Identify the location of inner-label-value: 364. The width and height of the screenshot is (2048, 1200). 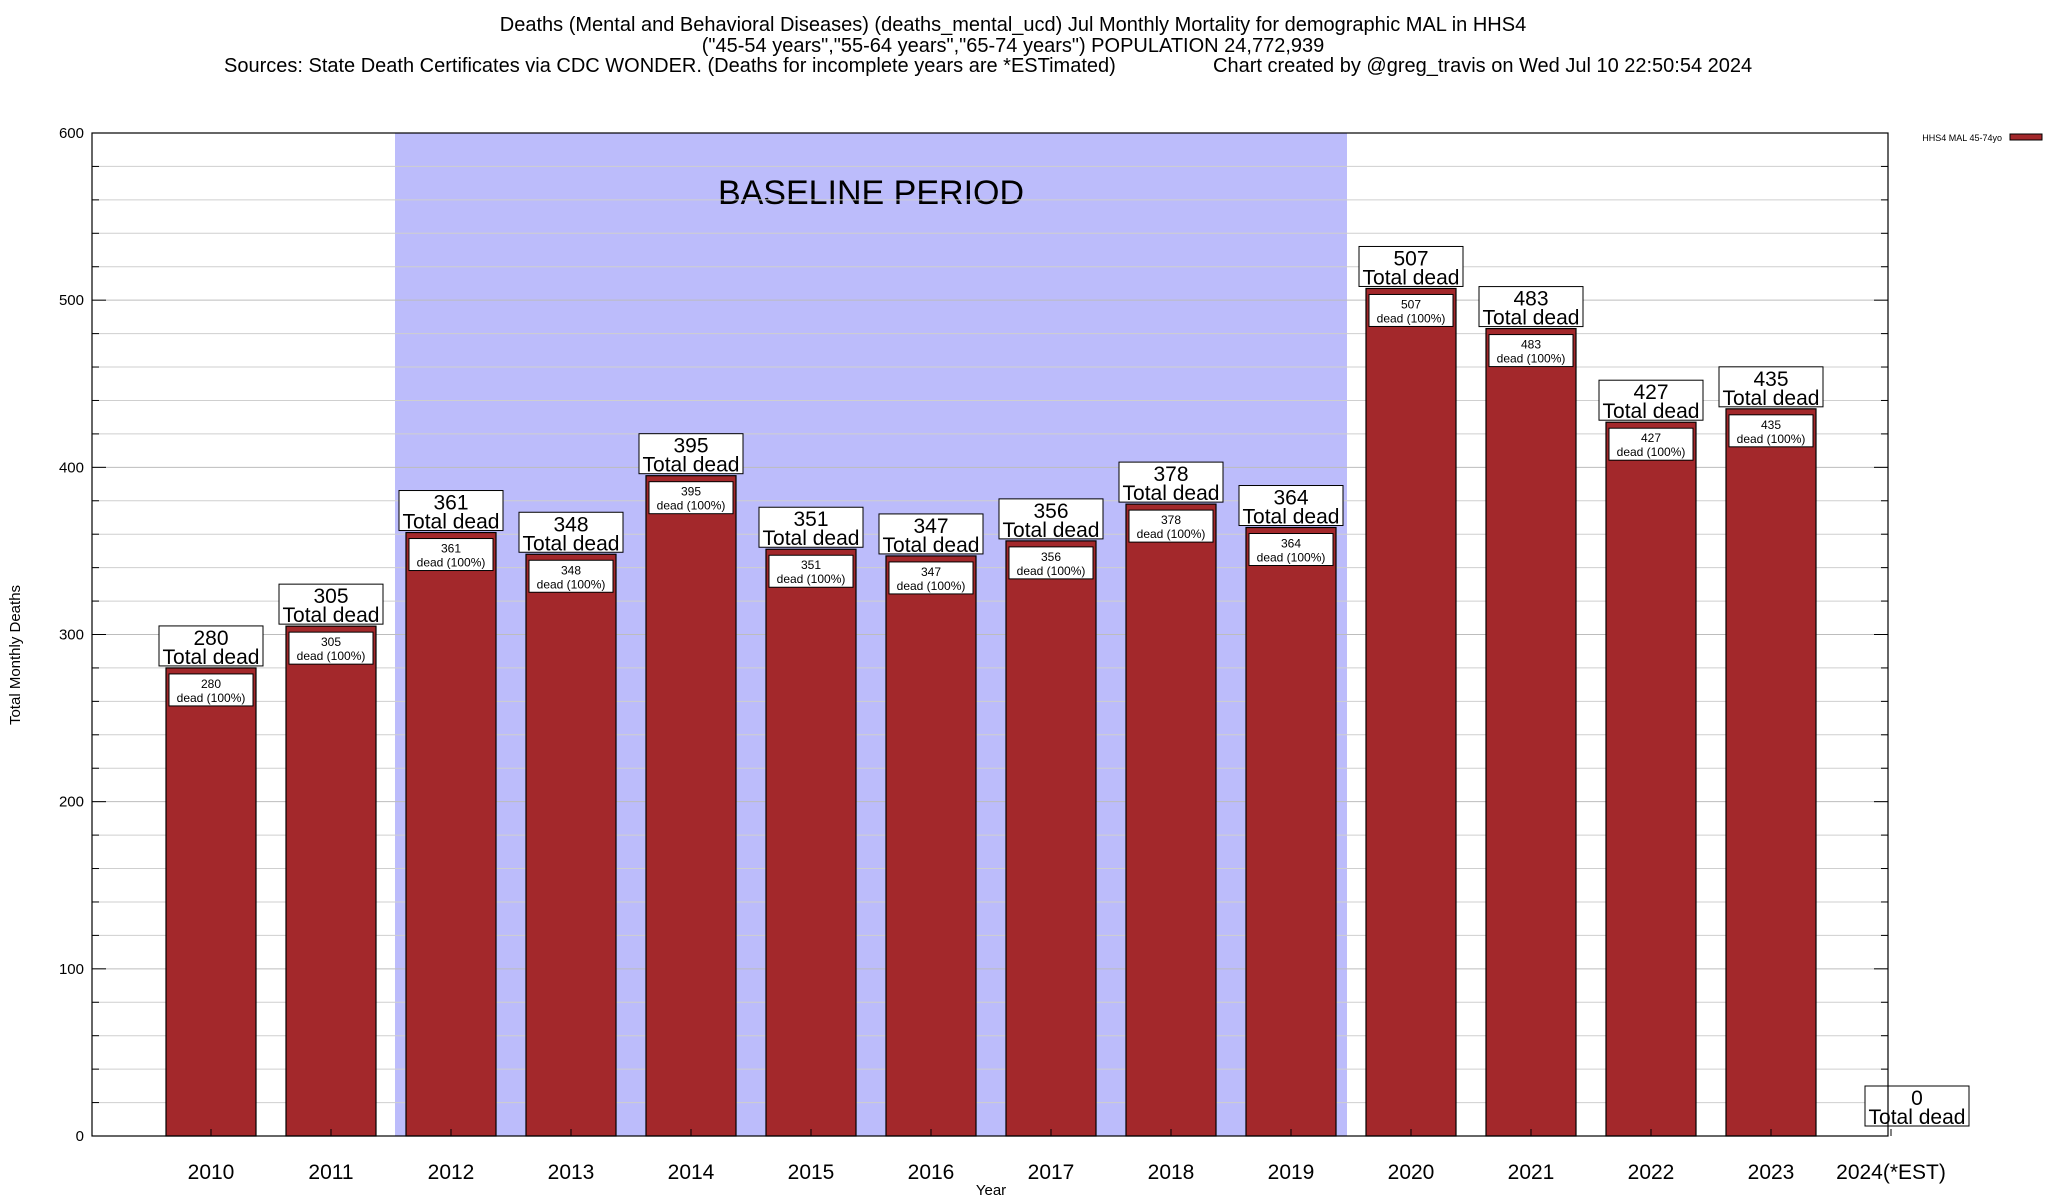
(1291, 544).